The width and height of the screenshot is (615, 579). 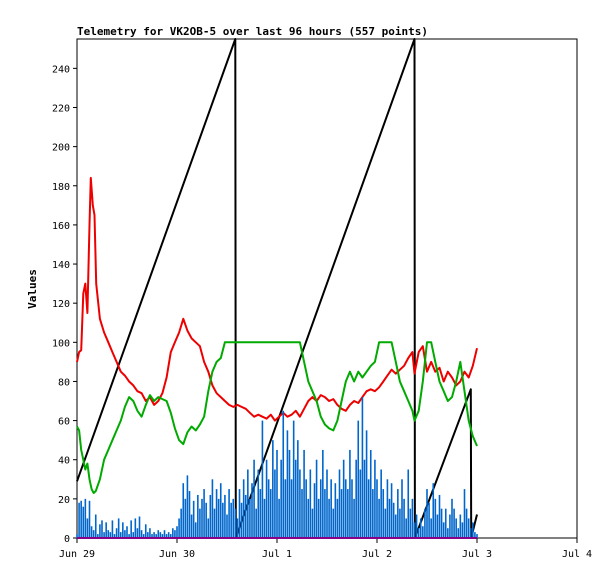 What do you see at coordinates (77, 554) in the screenshot?
I see `x-tick-label: Jun 29` at bounding box center [77, 554].